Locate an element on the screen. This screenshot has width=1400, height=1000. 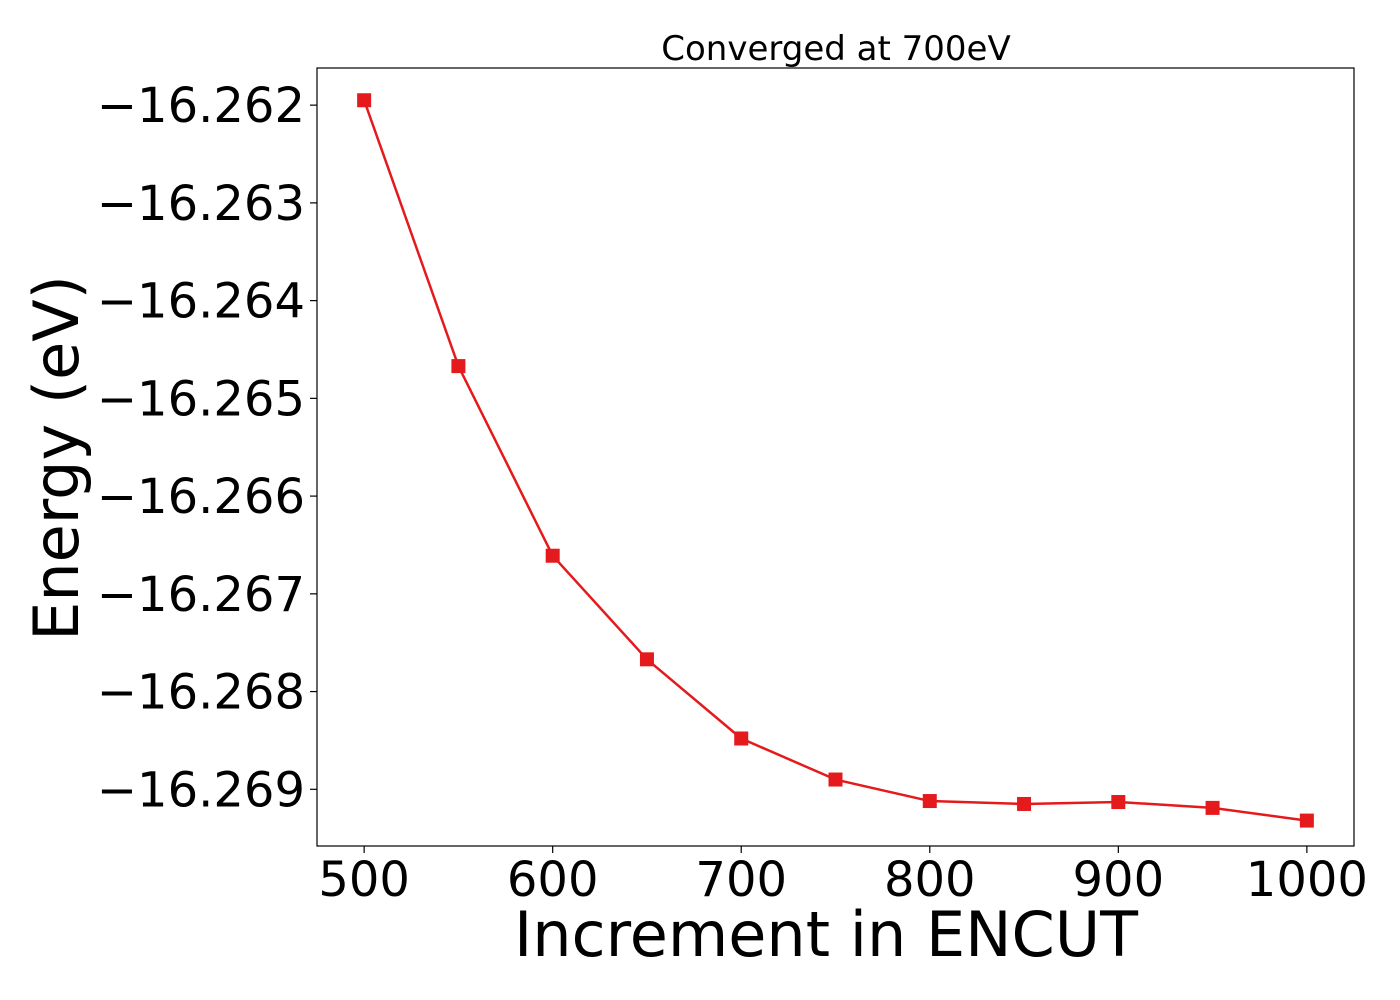
y-axis-label: Energy (eV) is located at coordinates (56, 458).